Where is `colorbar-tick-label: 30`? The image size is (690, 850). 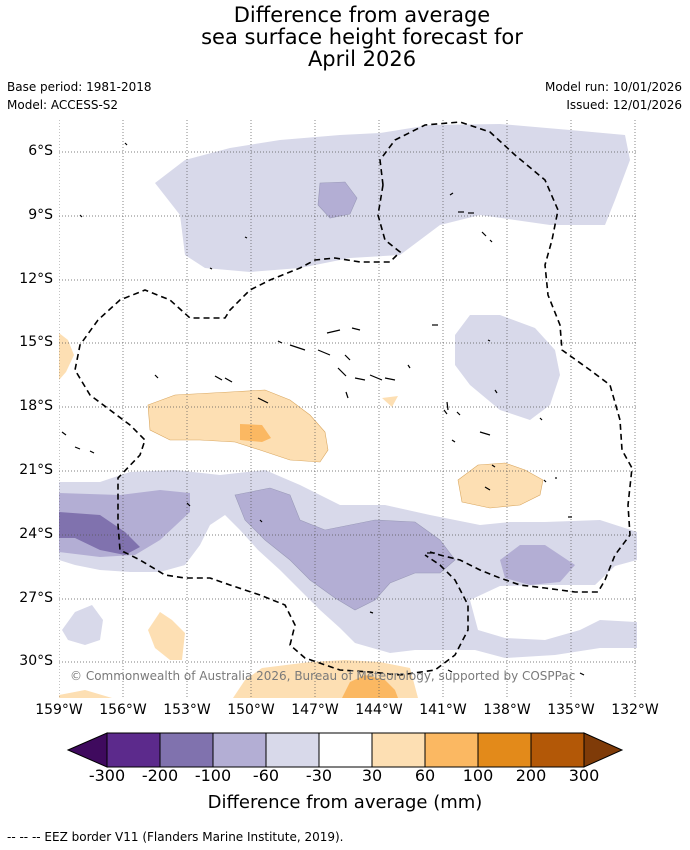
colorbar-tick-label: 30 is located at coordinates (372, 775).